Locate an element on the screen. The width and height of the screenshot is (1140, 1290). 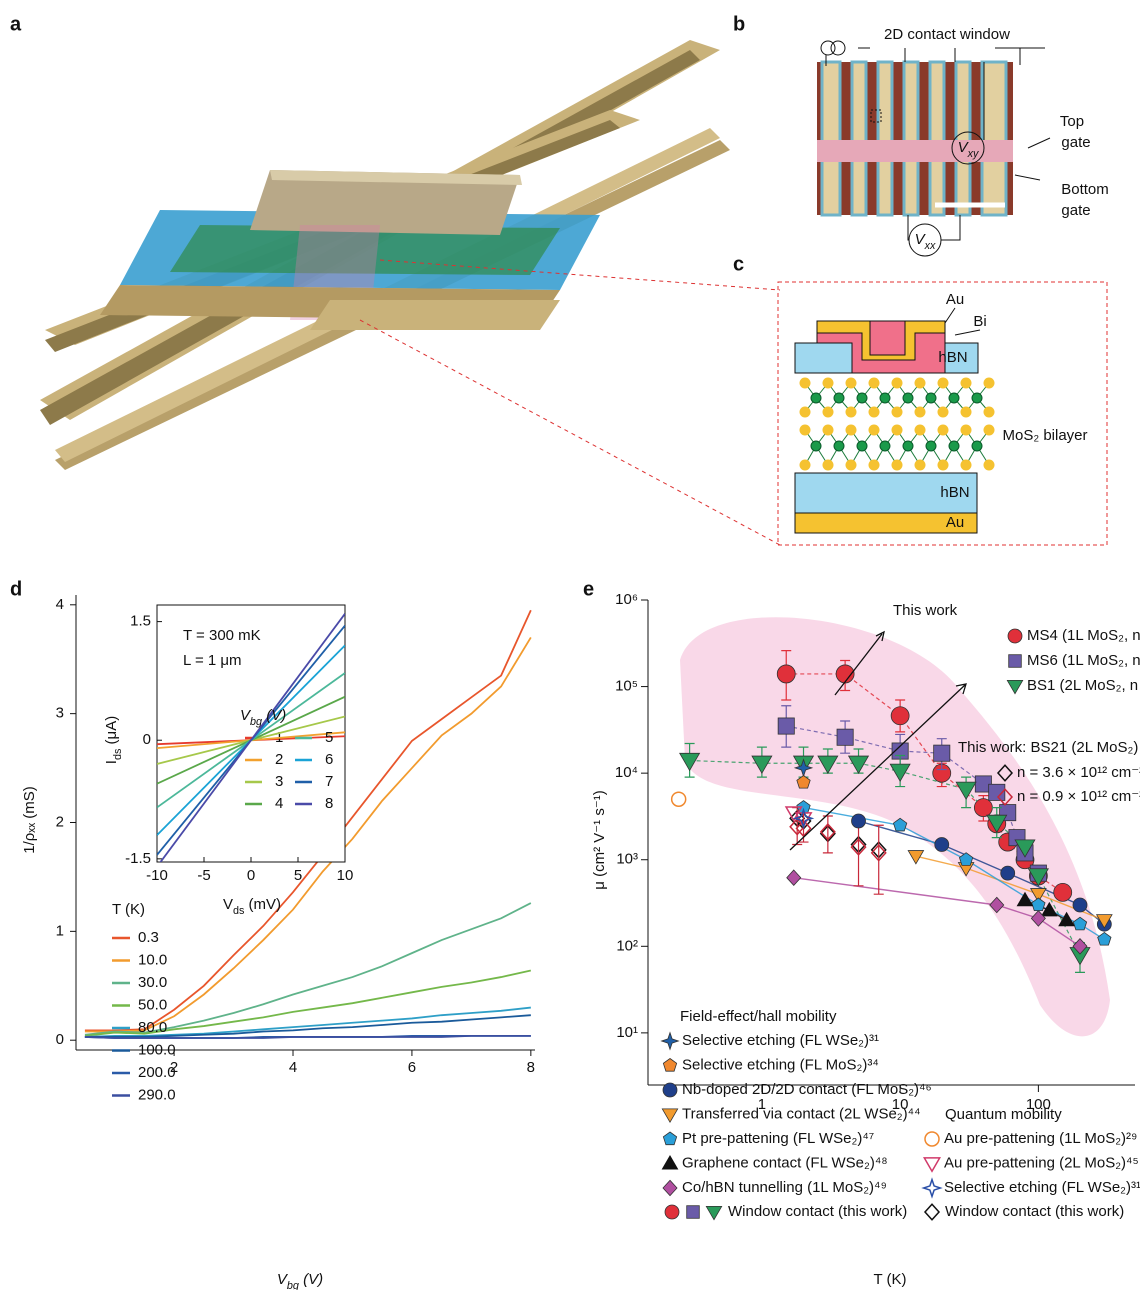
legend-title: Vbg (V) is located at coordinates (263, 717).